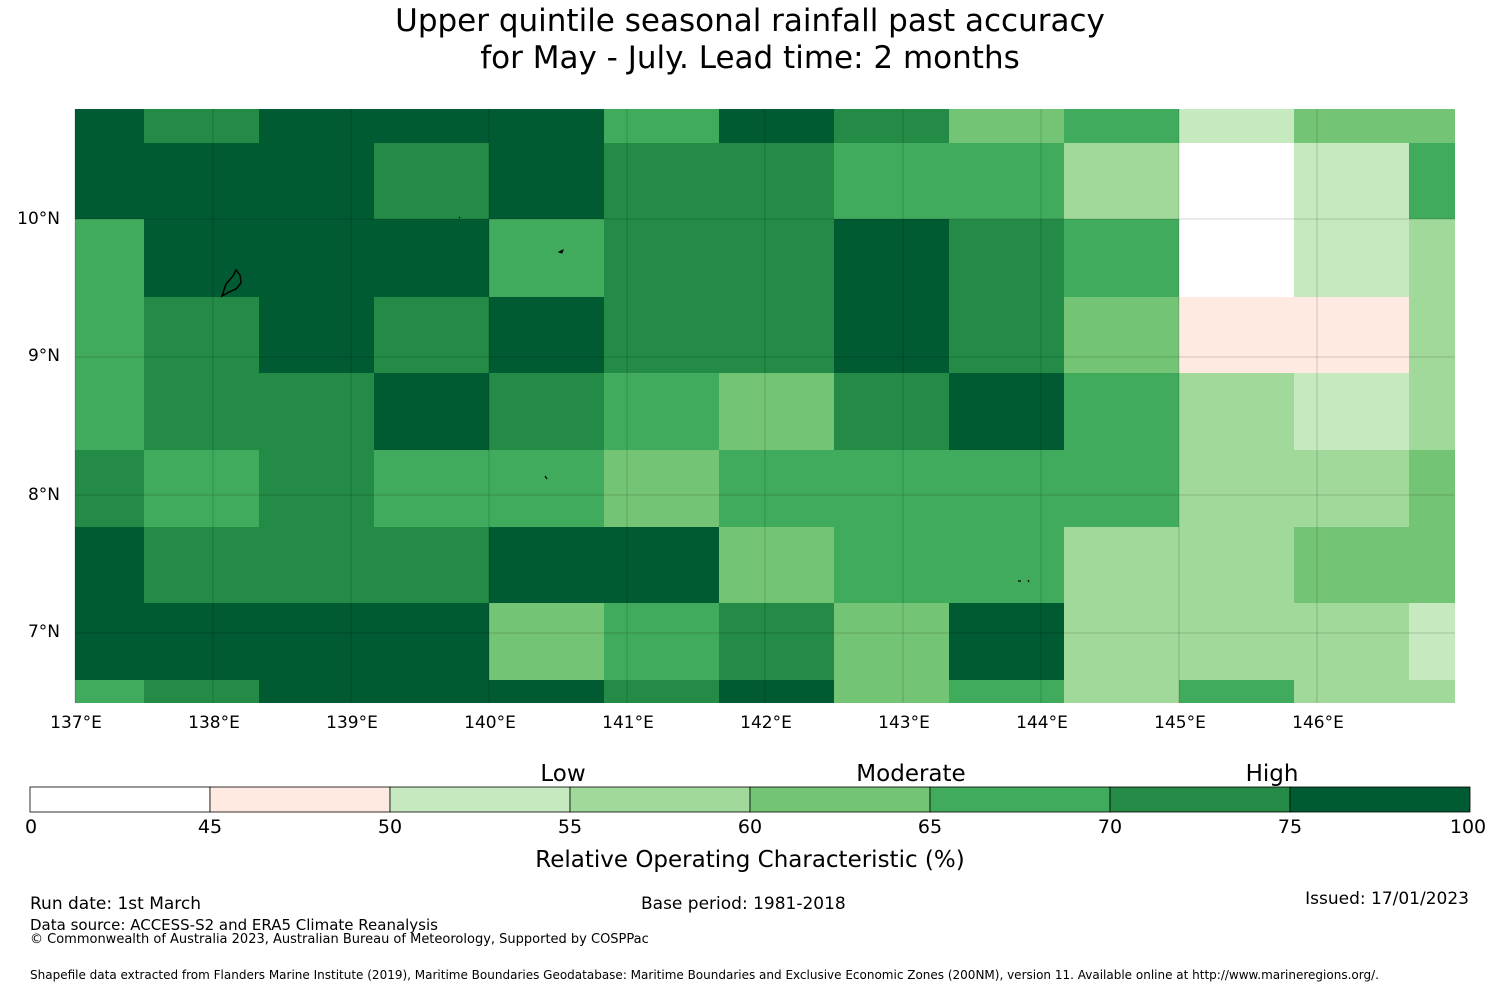 The image size is (1500, 990). I want to click on lat-label-7n: 7°N, so click(43, 632).